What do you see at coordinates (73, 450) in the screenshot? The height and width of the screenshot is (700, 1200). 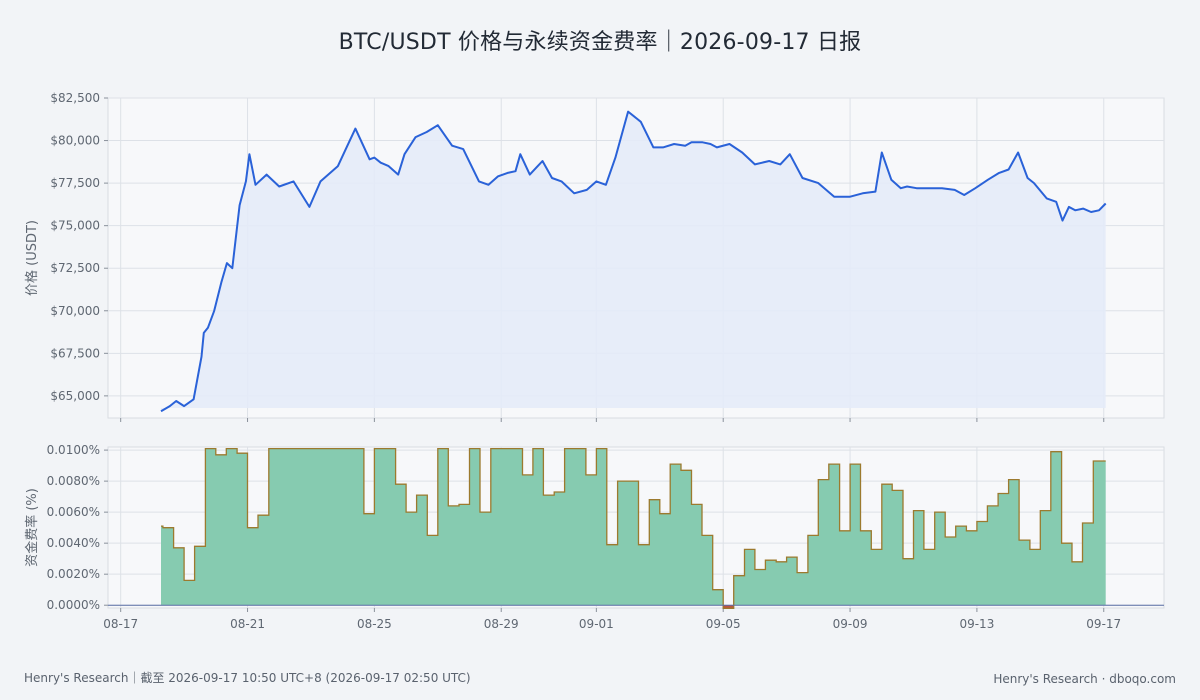 I see `funding-ytick-label: 0.0100%` at bounding box center [73, 450].